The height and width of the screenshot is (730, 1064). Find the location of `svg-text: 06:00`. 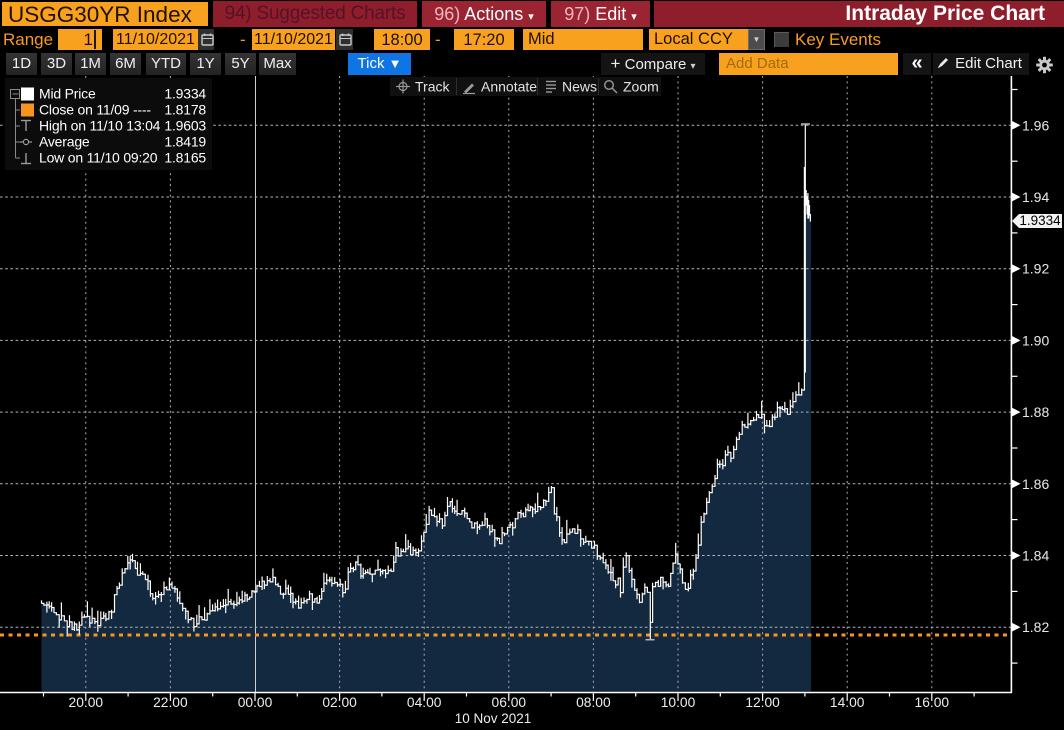

svg-text: 06:00 is located at coordinates (509, 702).